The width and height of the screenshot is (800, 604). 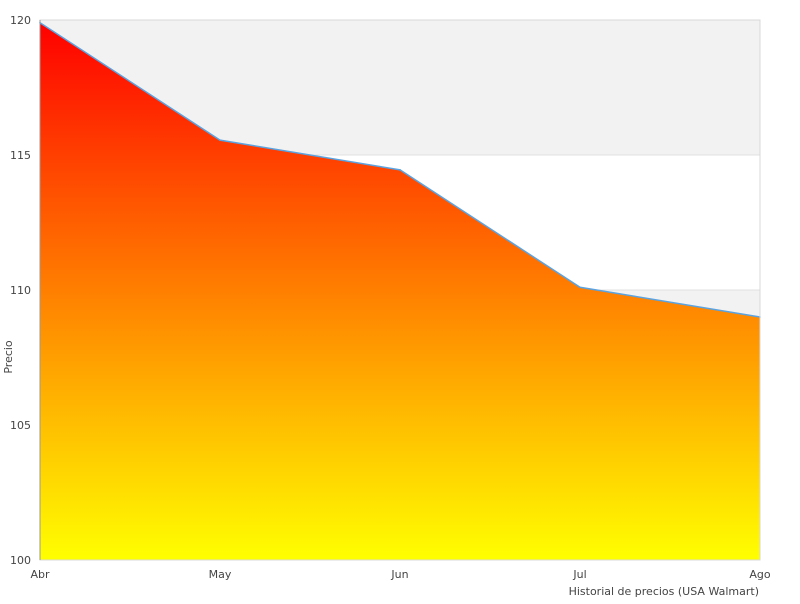 I want to click on x-tick-label: Ago, so click(x=760, y=574).